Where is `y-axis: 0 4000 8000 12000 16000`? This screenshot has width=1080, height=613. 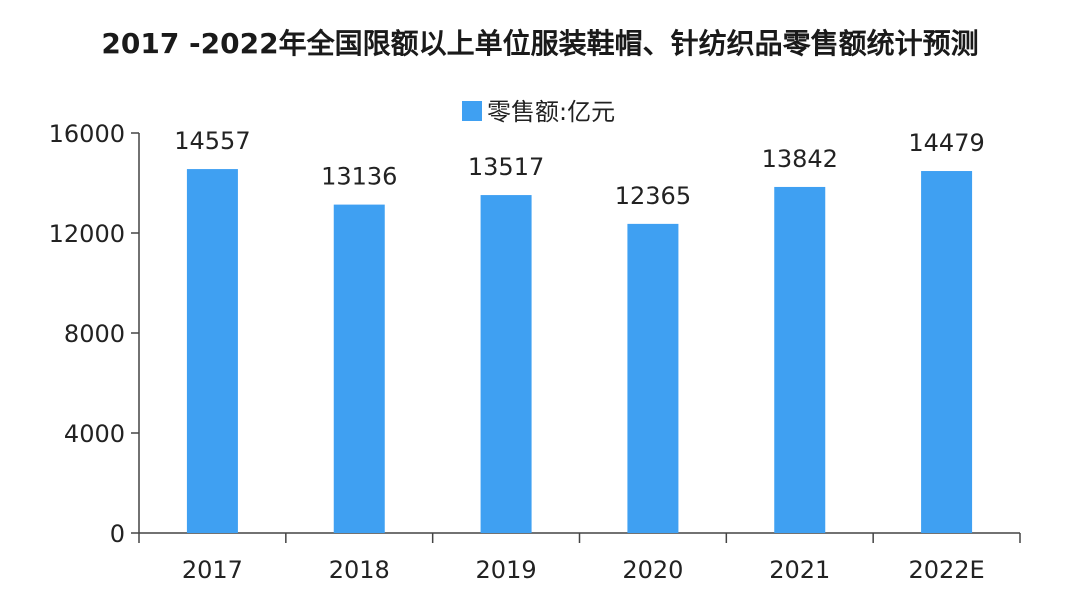
y-axis: 0 4000 8000 12000 16000 is located at coordinates (94, 334).